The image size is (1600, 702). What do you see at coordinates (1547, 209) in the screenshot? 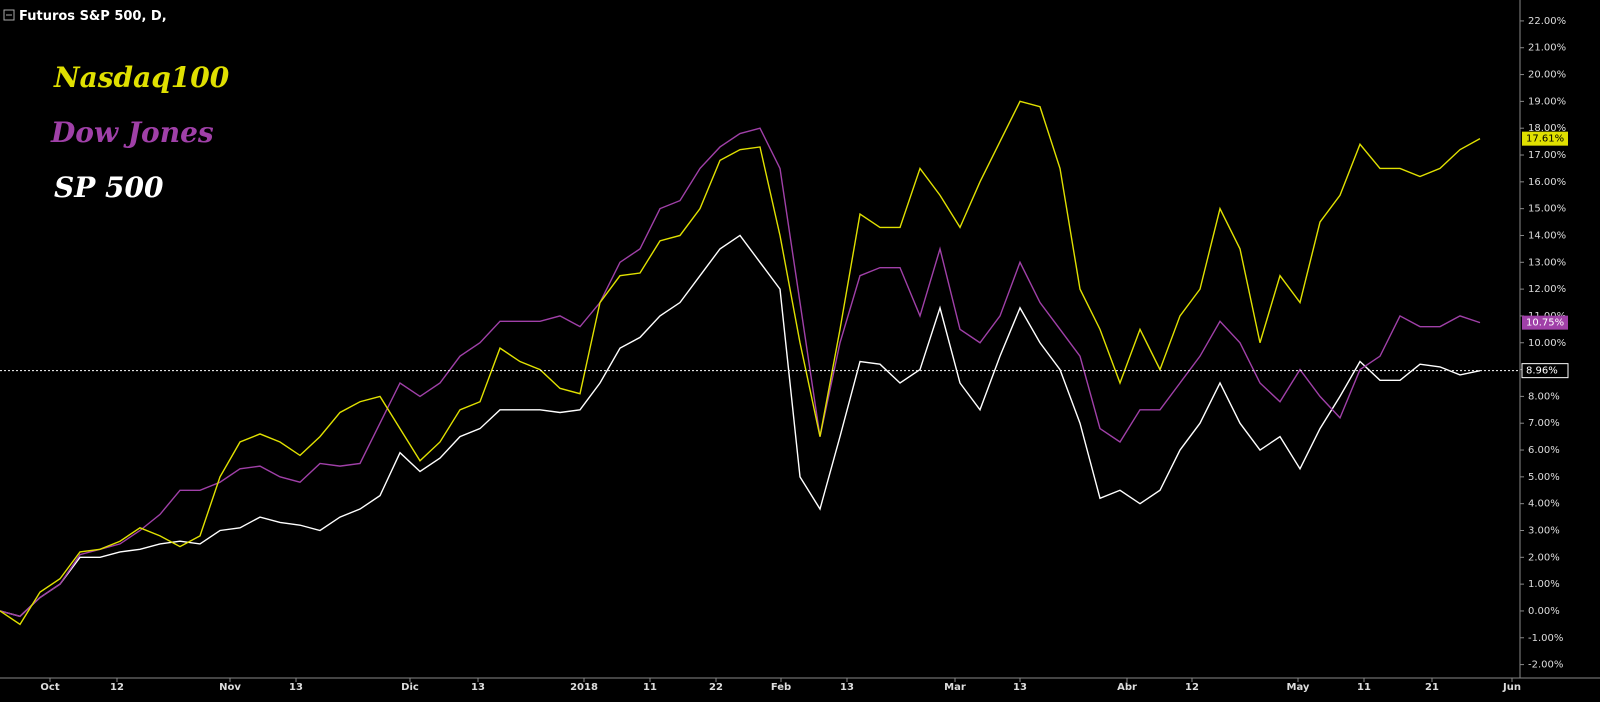
I see `y-tick-label: 15.00%` at bounding box center [1547, 209].